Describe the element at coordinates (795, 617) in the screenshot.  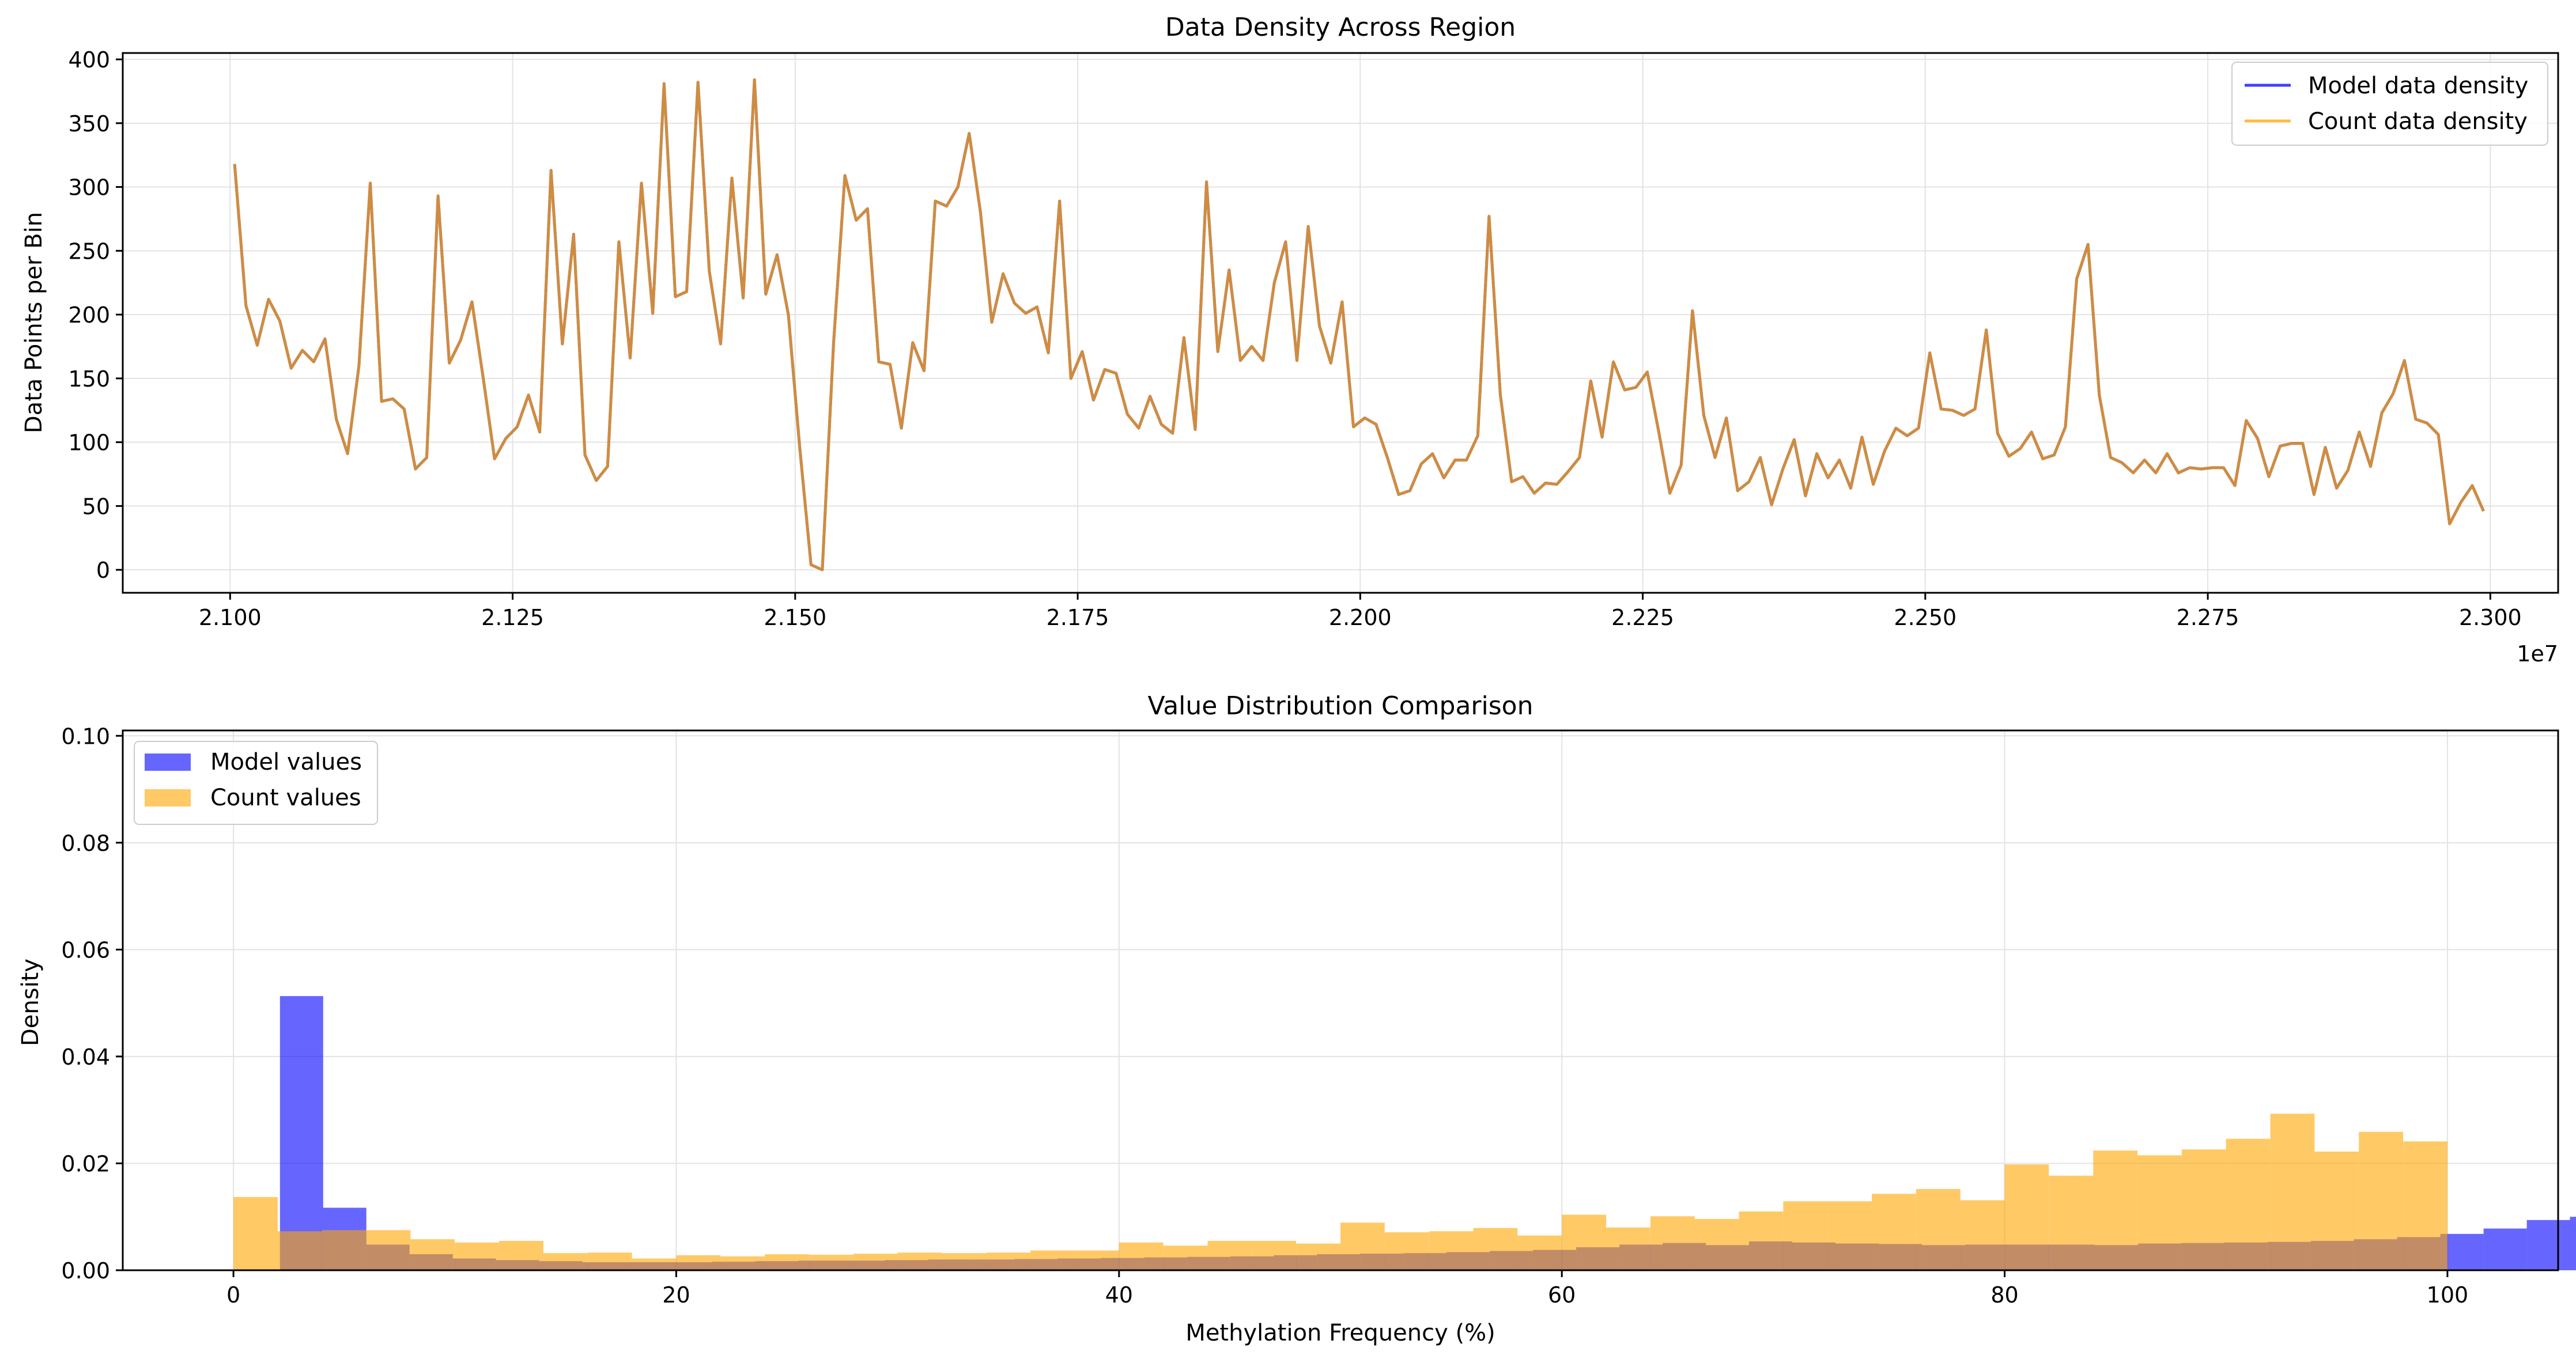
I see `x-tick-label: 2.150` at that location.